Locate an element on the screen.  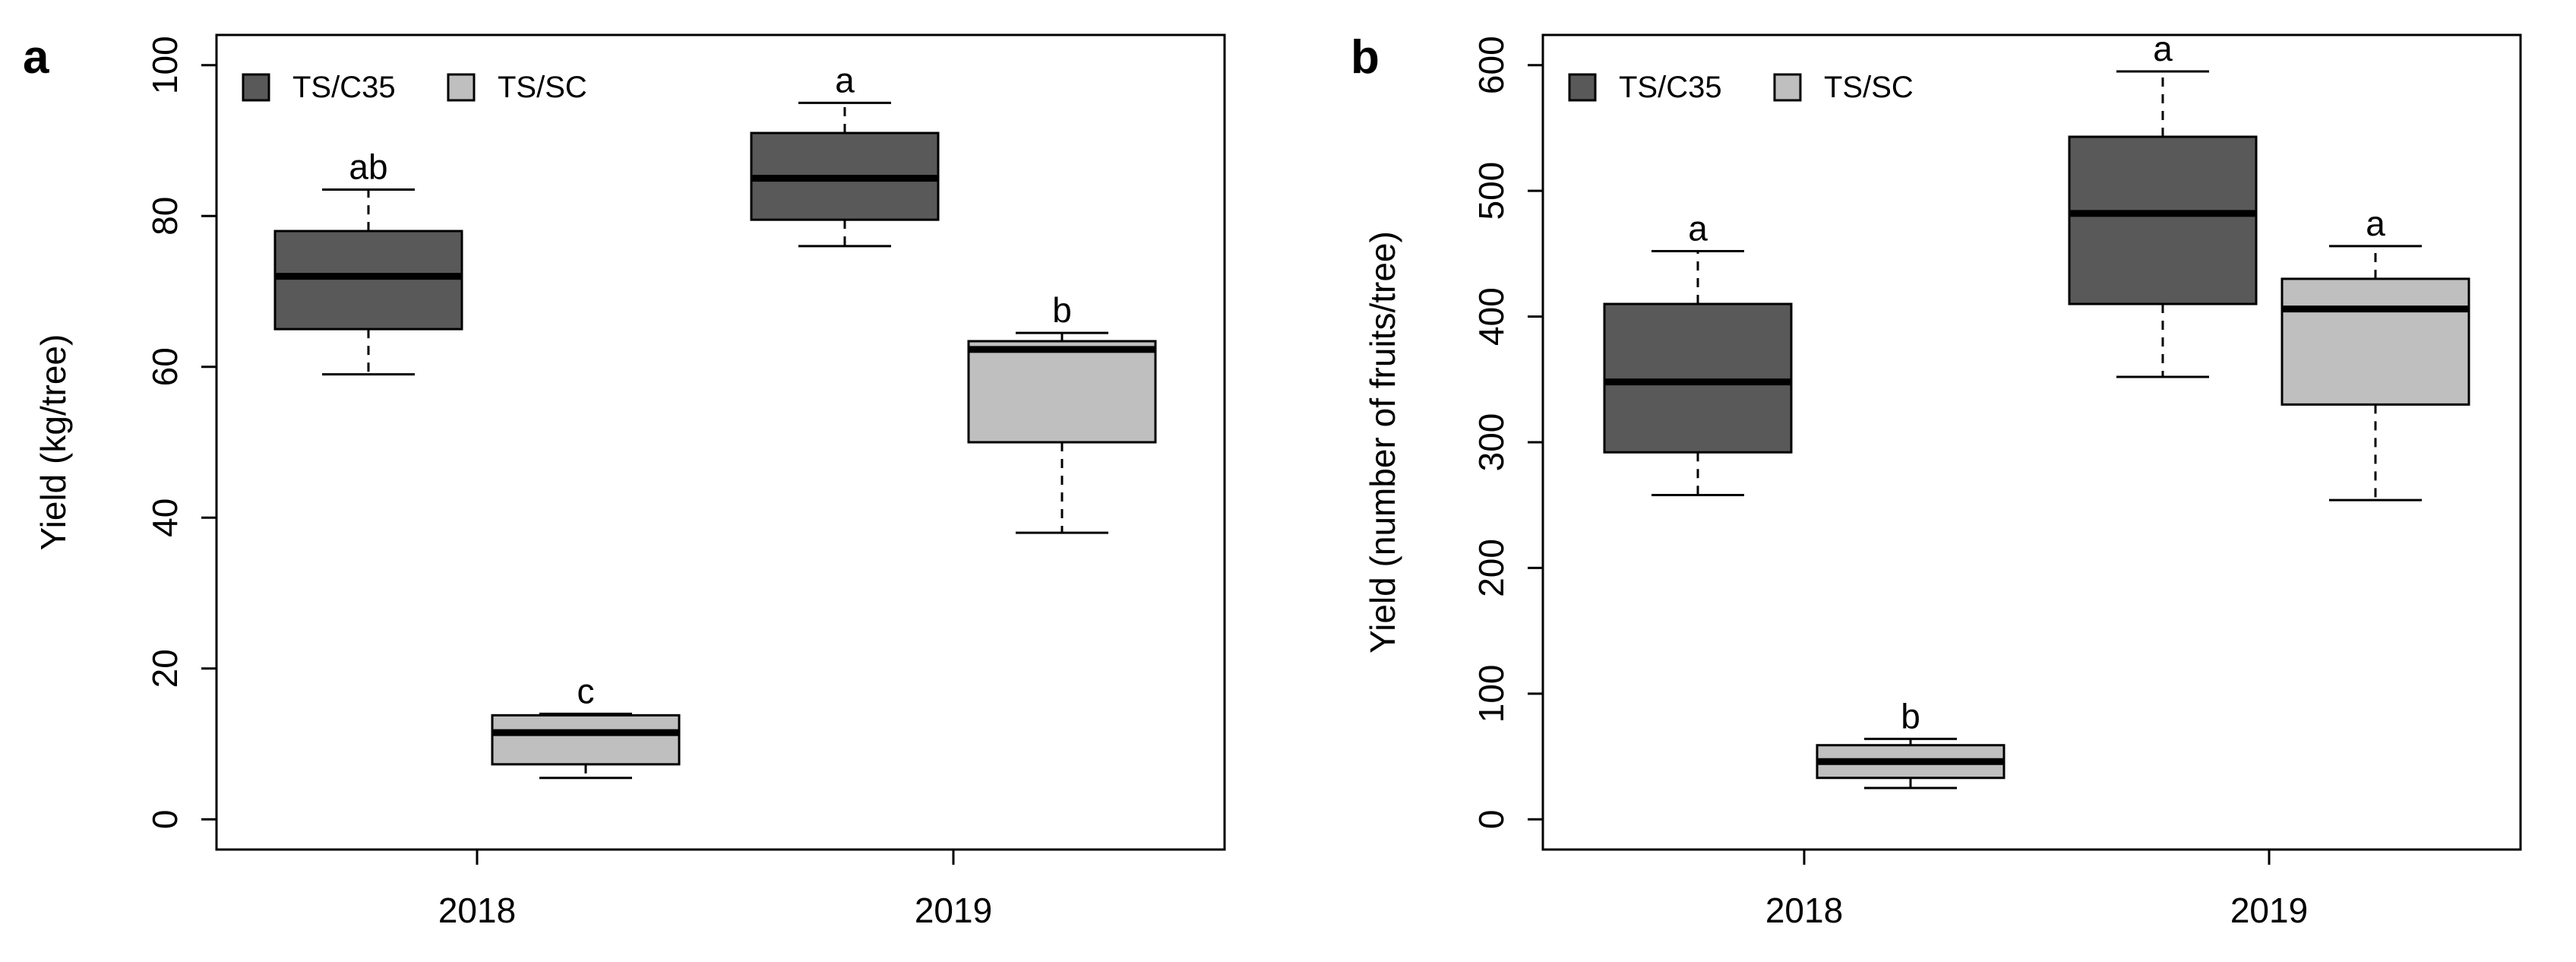
y-axis-title: Yield (kg/tree) is located at coordinates (53, 442).